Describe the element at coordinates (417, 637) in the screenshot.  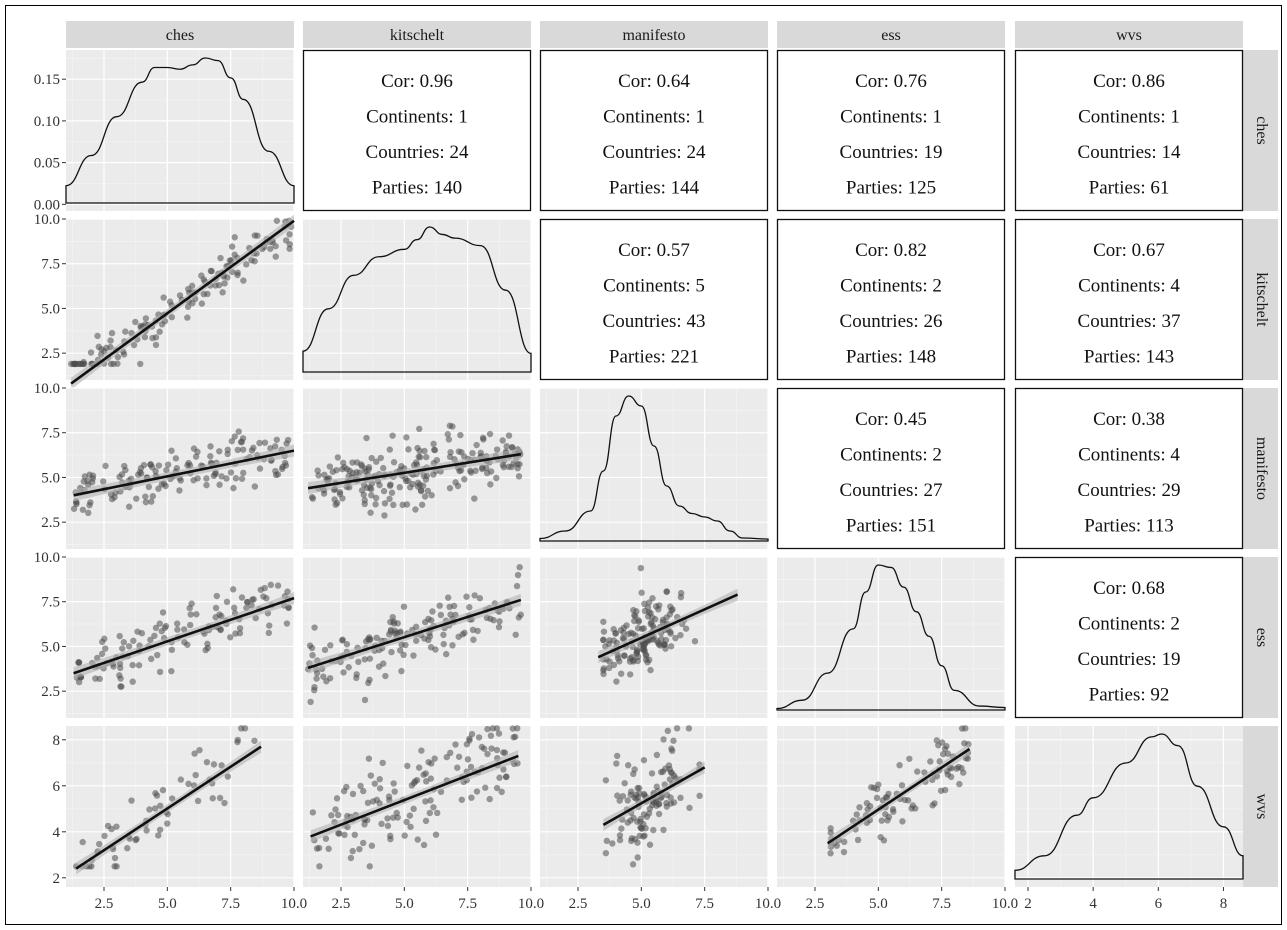
I see `scatter-panel-ess-kitschelt` at that location.